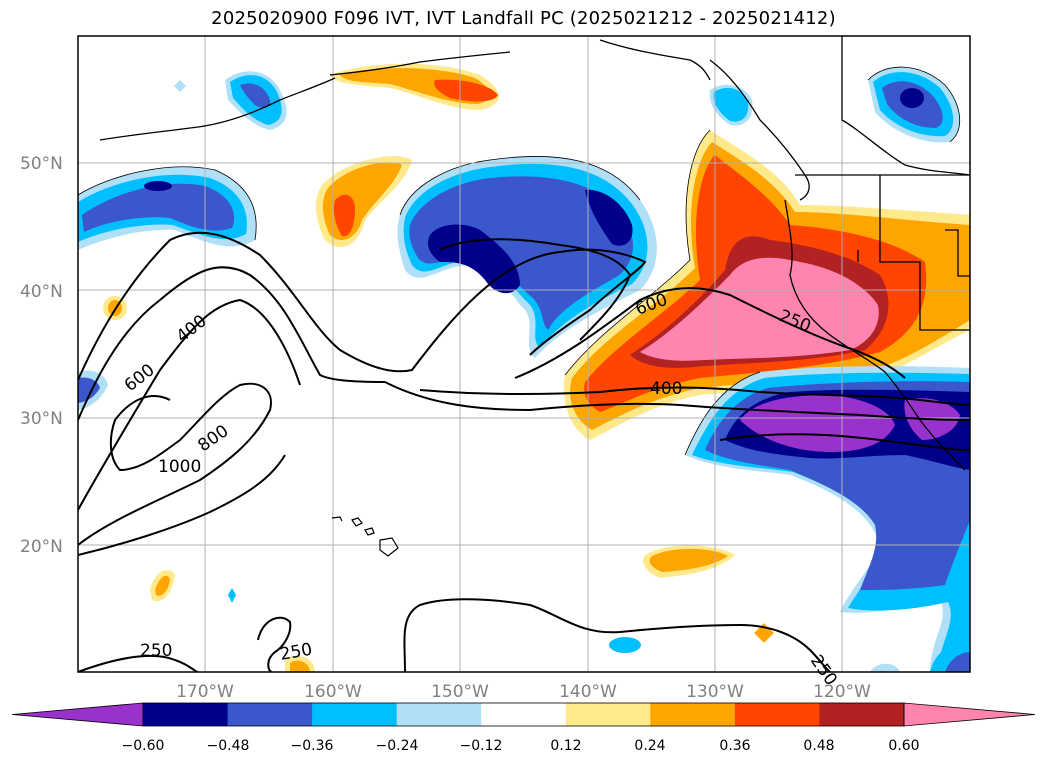 The height and width of the screenshot is (765, 1047). I want to click on colorbar-tick: −0.12, so click(481, 746).